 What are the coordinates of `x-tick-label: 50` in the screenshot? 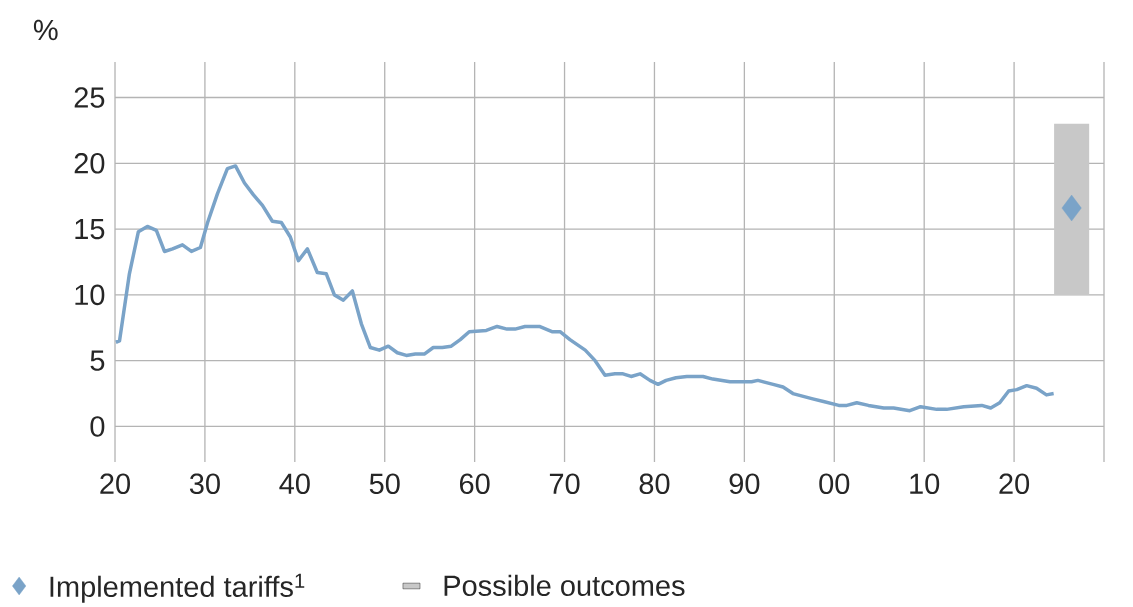 It's located at (384, 484).